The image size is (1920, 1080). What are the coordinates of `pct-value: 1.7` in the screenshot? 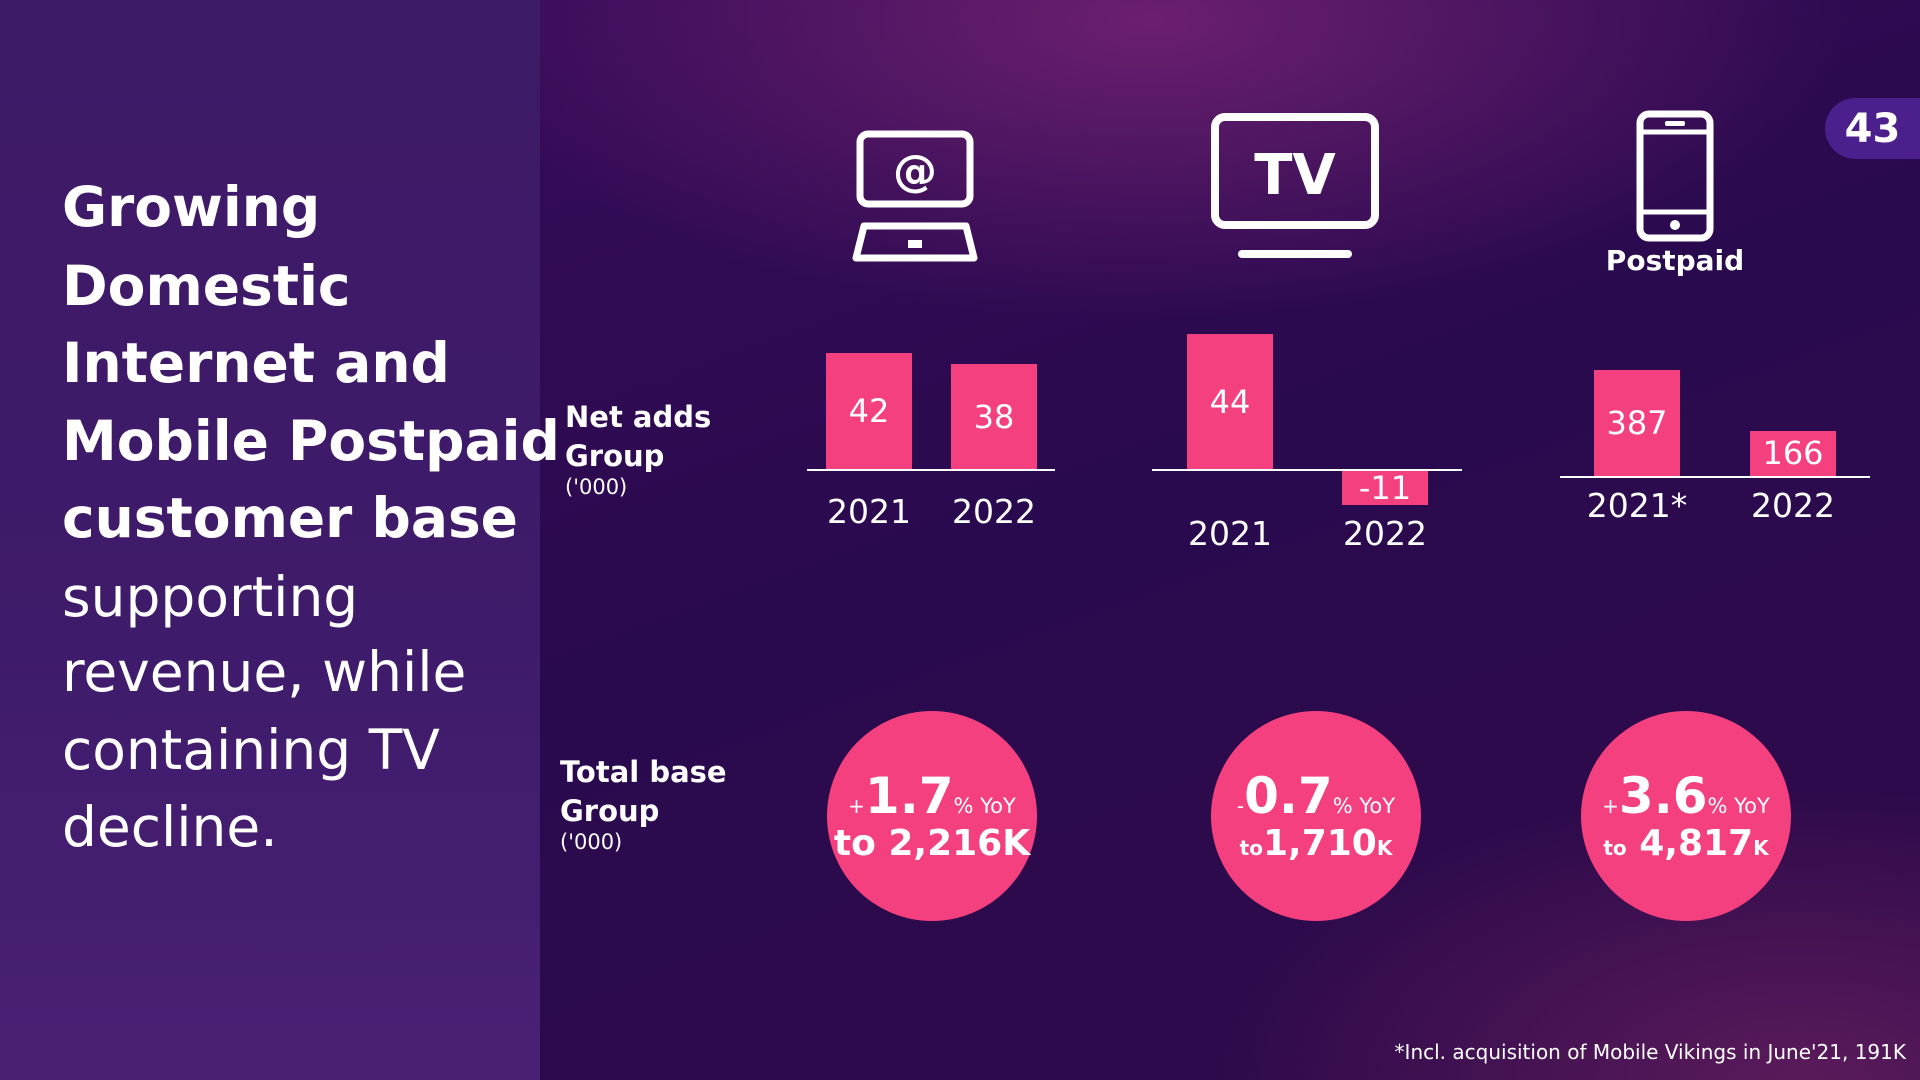 It's located at (909, 795).